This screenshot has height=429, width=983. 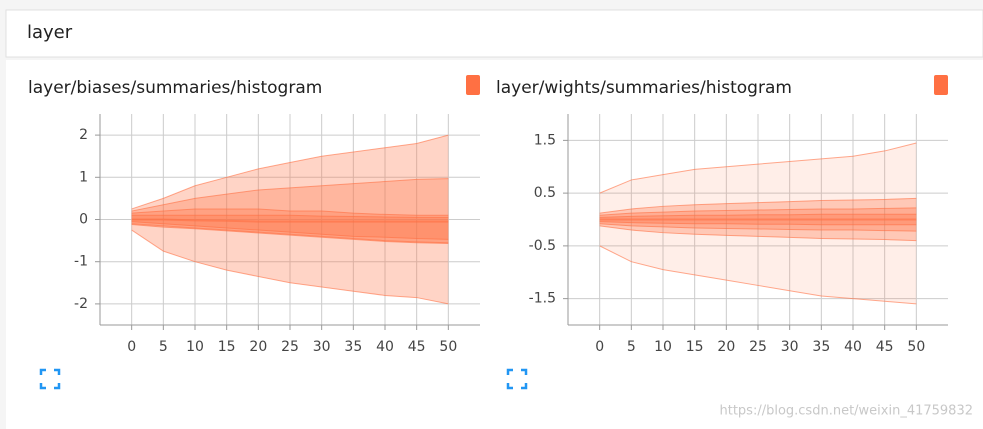 I want to click on header-title: layer, so click(x=50, y=32).